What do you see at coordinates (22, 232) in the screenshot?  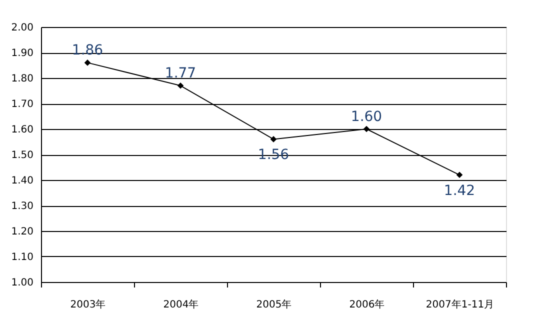 I see `y-tick-label: 1.20` at bounding box center [22, 232].